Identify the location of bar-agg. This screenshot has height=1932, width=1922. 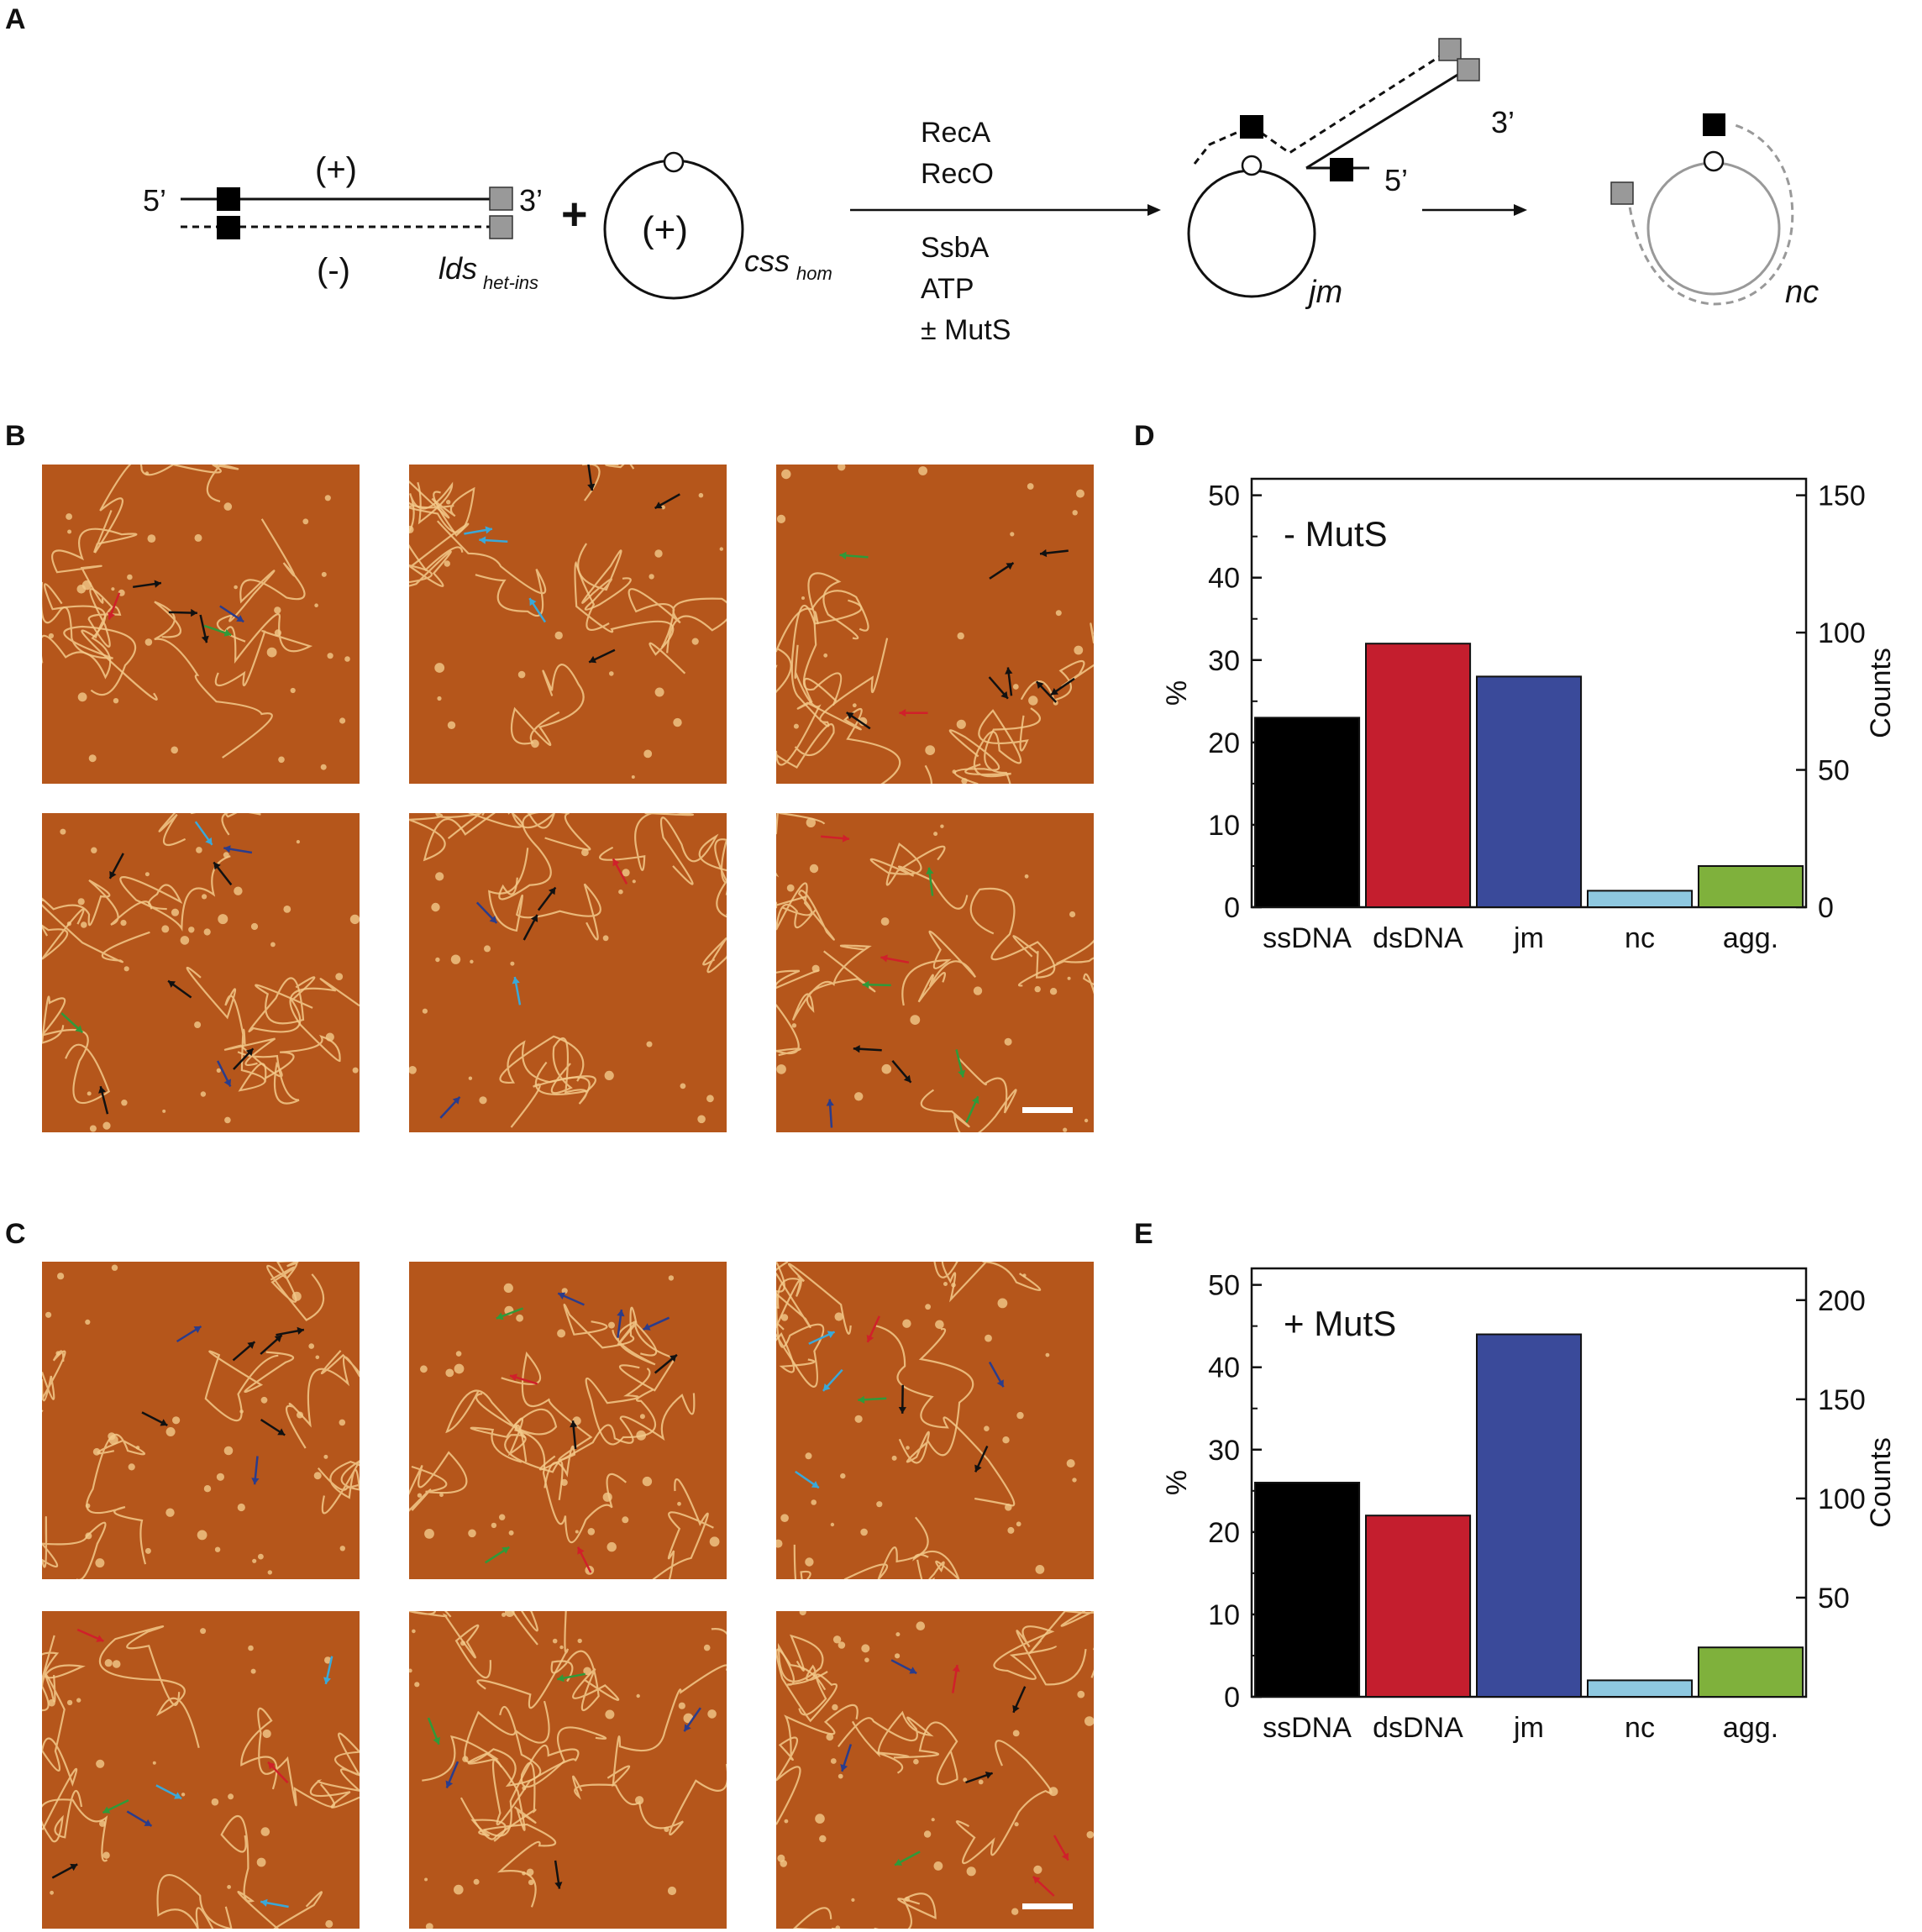
(1751, 886).